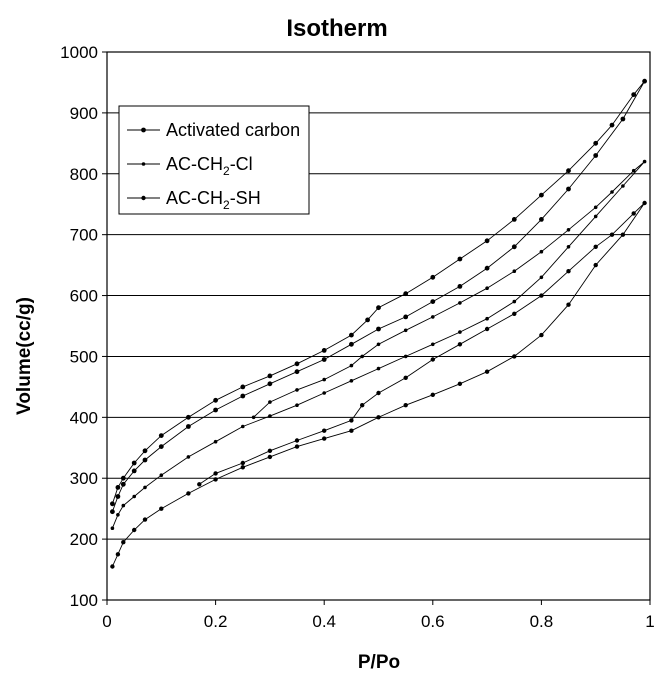 The image size is (655, 677). What do you see at coordinates (378, 615) in the screenshot?
I see `x-axis-ticks: 0 0.2 0.4 0.6 0.8 1` at bounding box center [378, 615].